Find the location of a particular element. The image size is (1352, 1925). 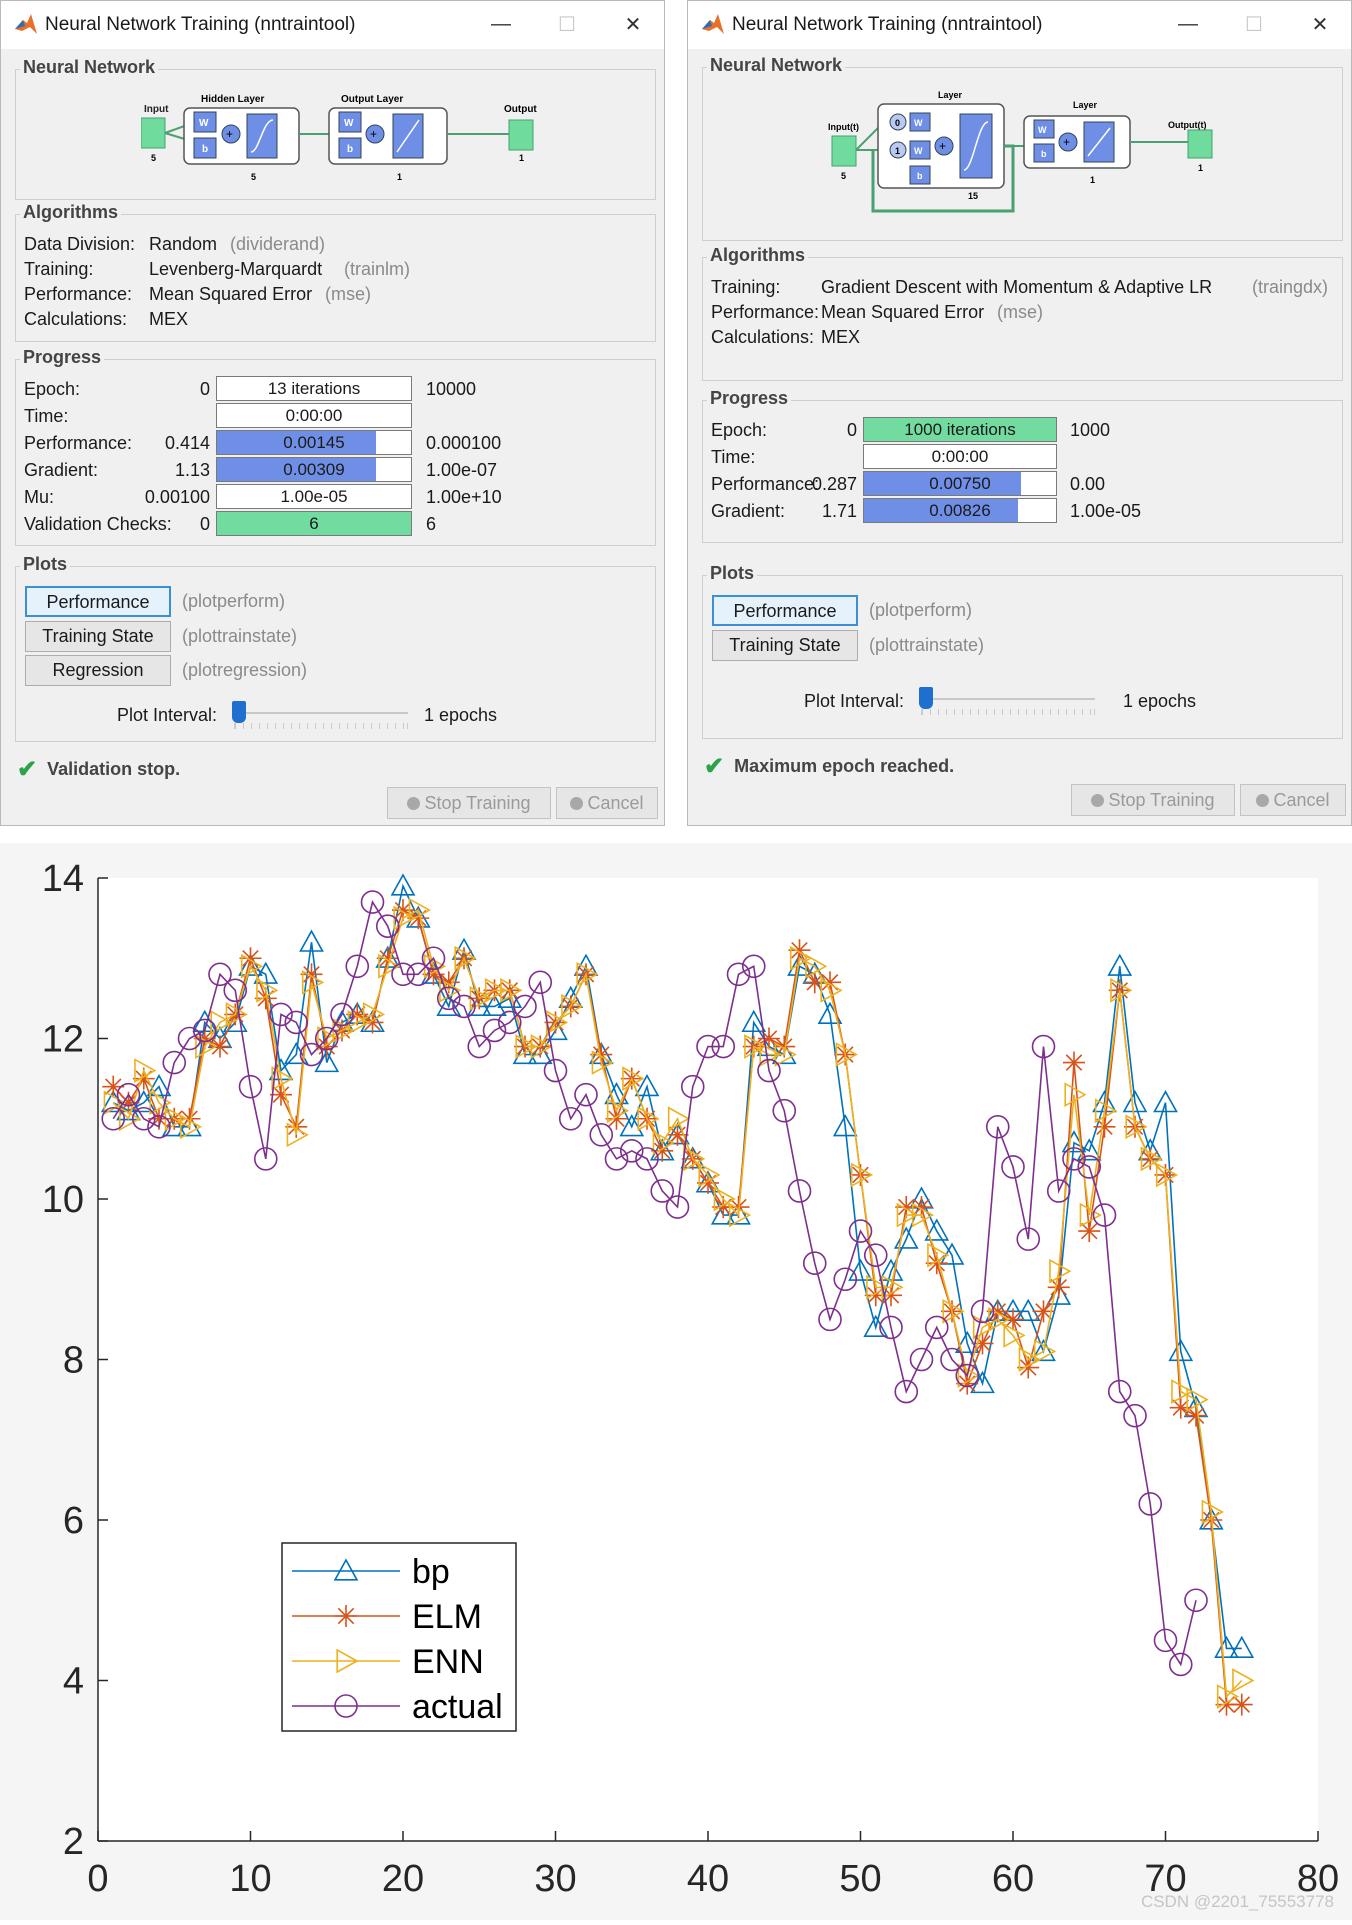

x-tick-label: 30 is located at coordinates (555, 1879).